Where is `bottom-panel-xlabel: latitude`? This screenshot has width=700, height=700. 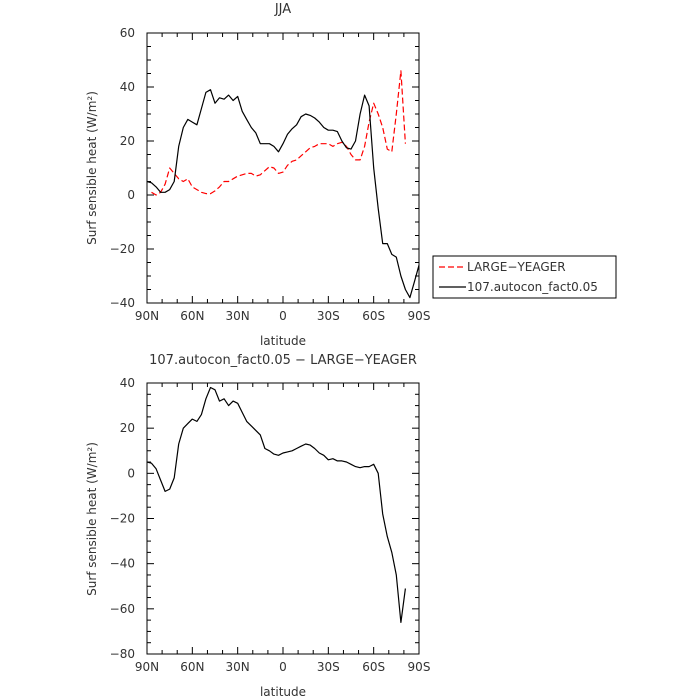
bottom-panel-xlabel: latitude is located at coordinates (283, 692).